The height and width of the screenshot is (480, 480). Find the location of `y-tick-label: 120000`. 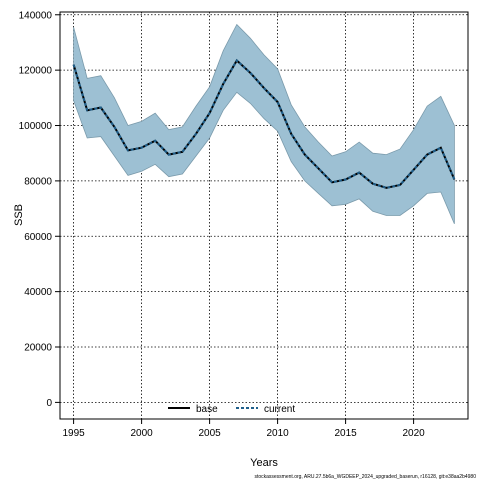

y-tick-label: 120000 is located at coordinates (36, 71).